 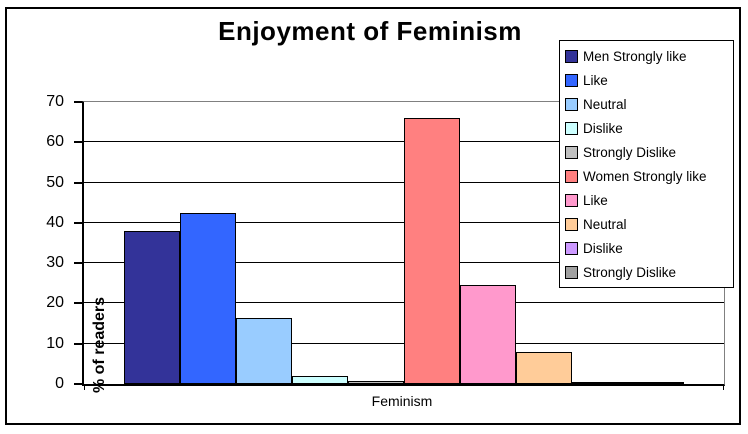 I want to click on y-tick-label-0: 0, so click(x=59, y=383).